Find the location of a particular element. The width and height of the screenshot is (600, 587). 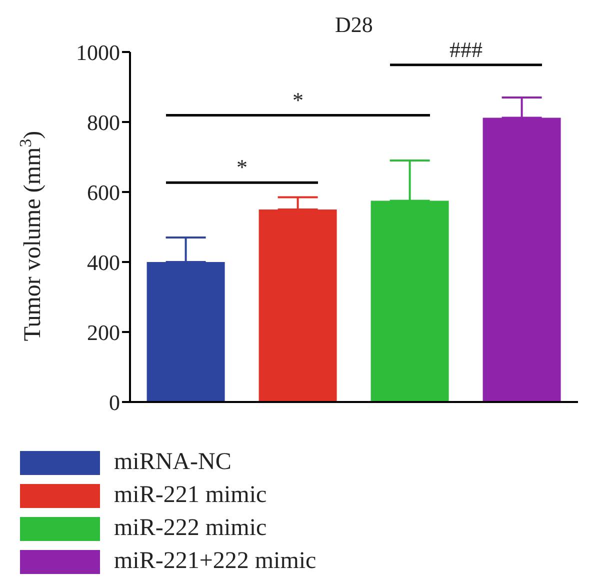

y-tick-label: 600 is located at coordinates (103, 192).